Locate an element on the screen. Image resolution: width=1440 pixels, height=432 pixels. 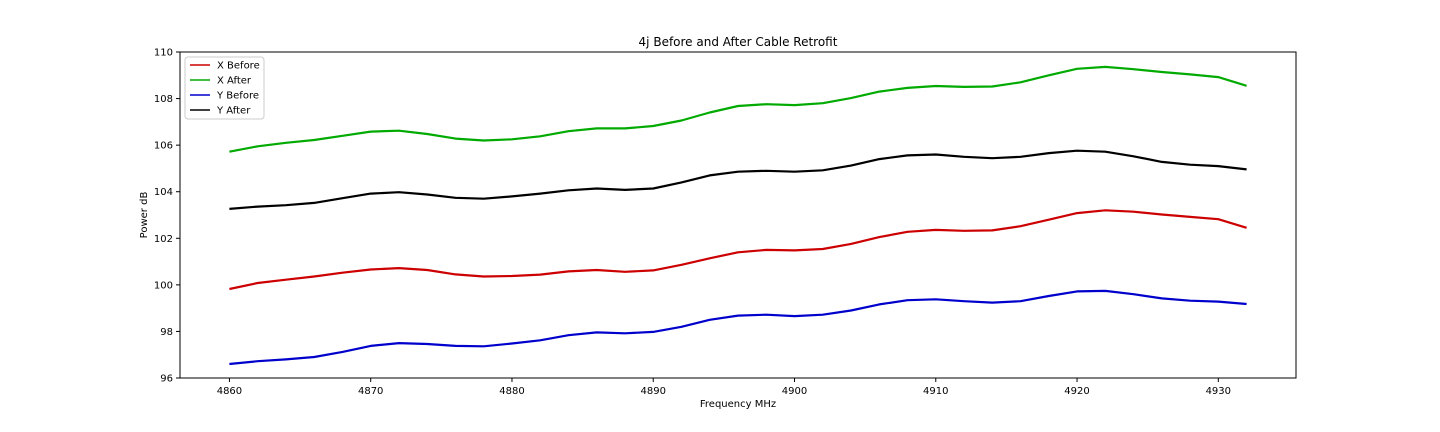
y-tick-label: 106 is located at coordinates (163, 146).